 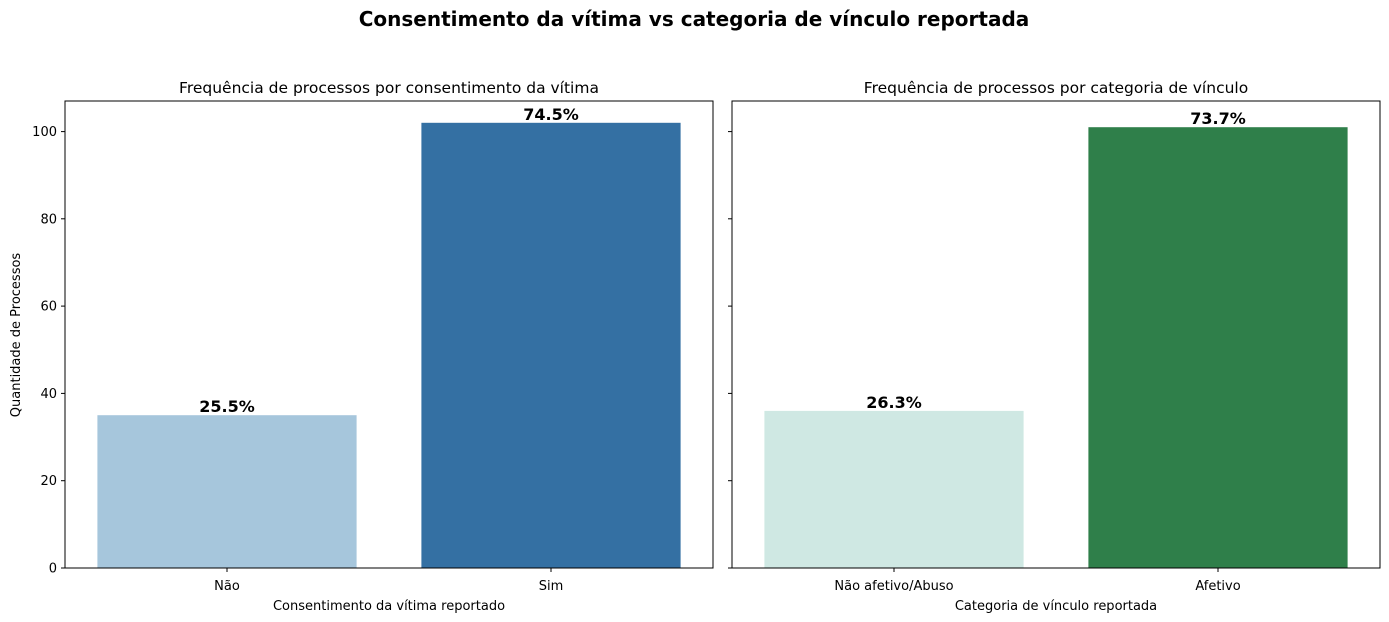 I want to click on y-axis-label: Quantidade de Processos, so click(x=16, y=335).